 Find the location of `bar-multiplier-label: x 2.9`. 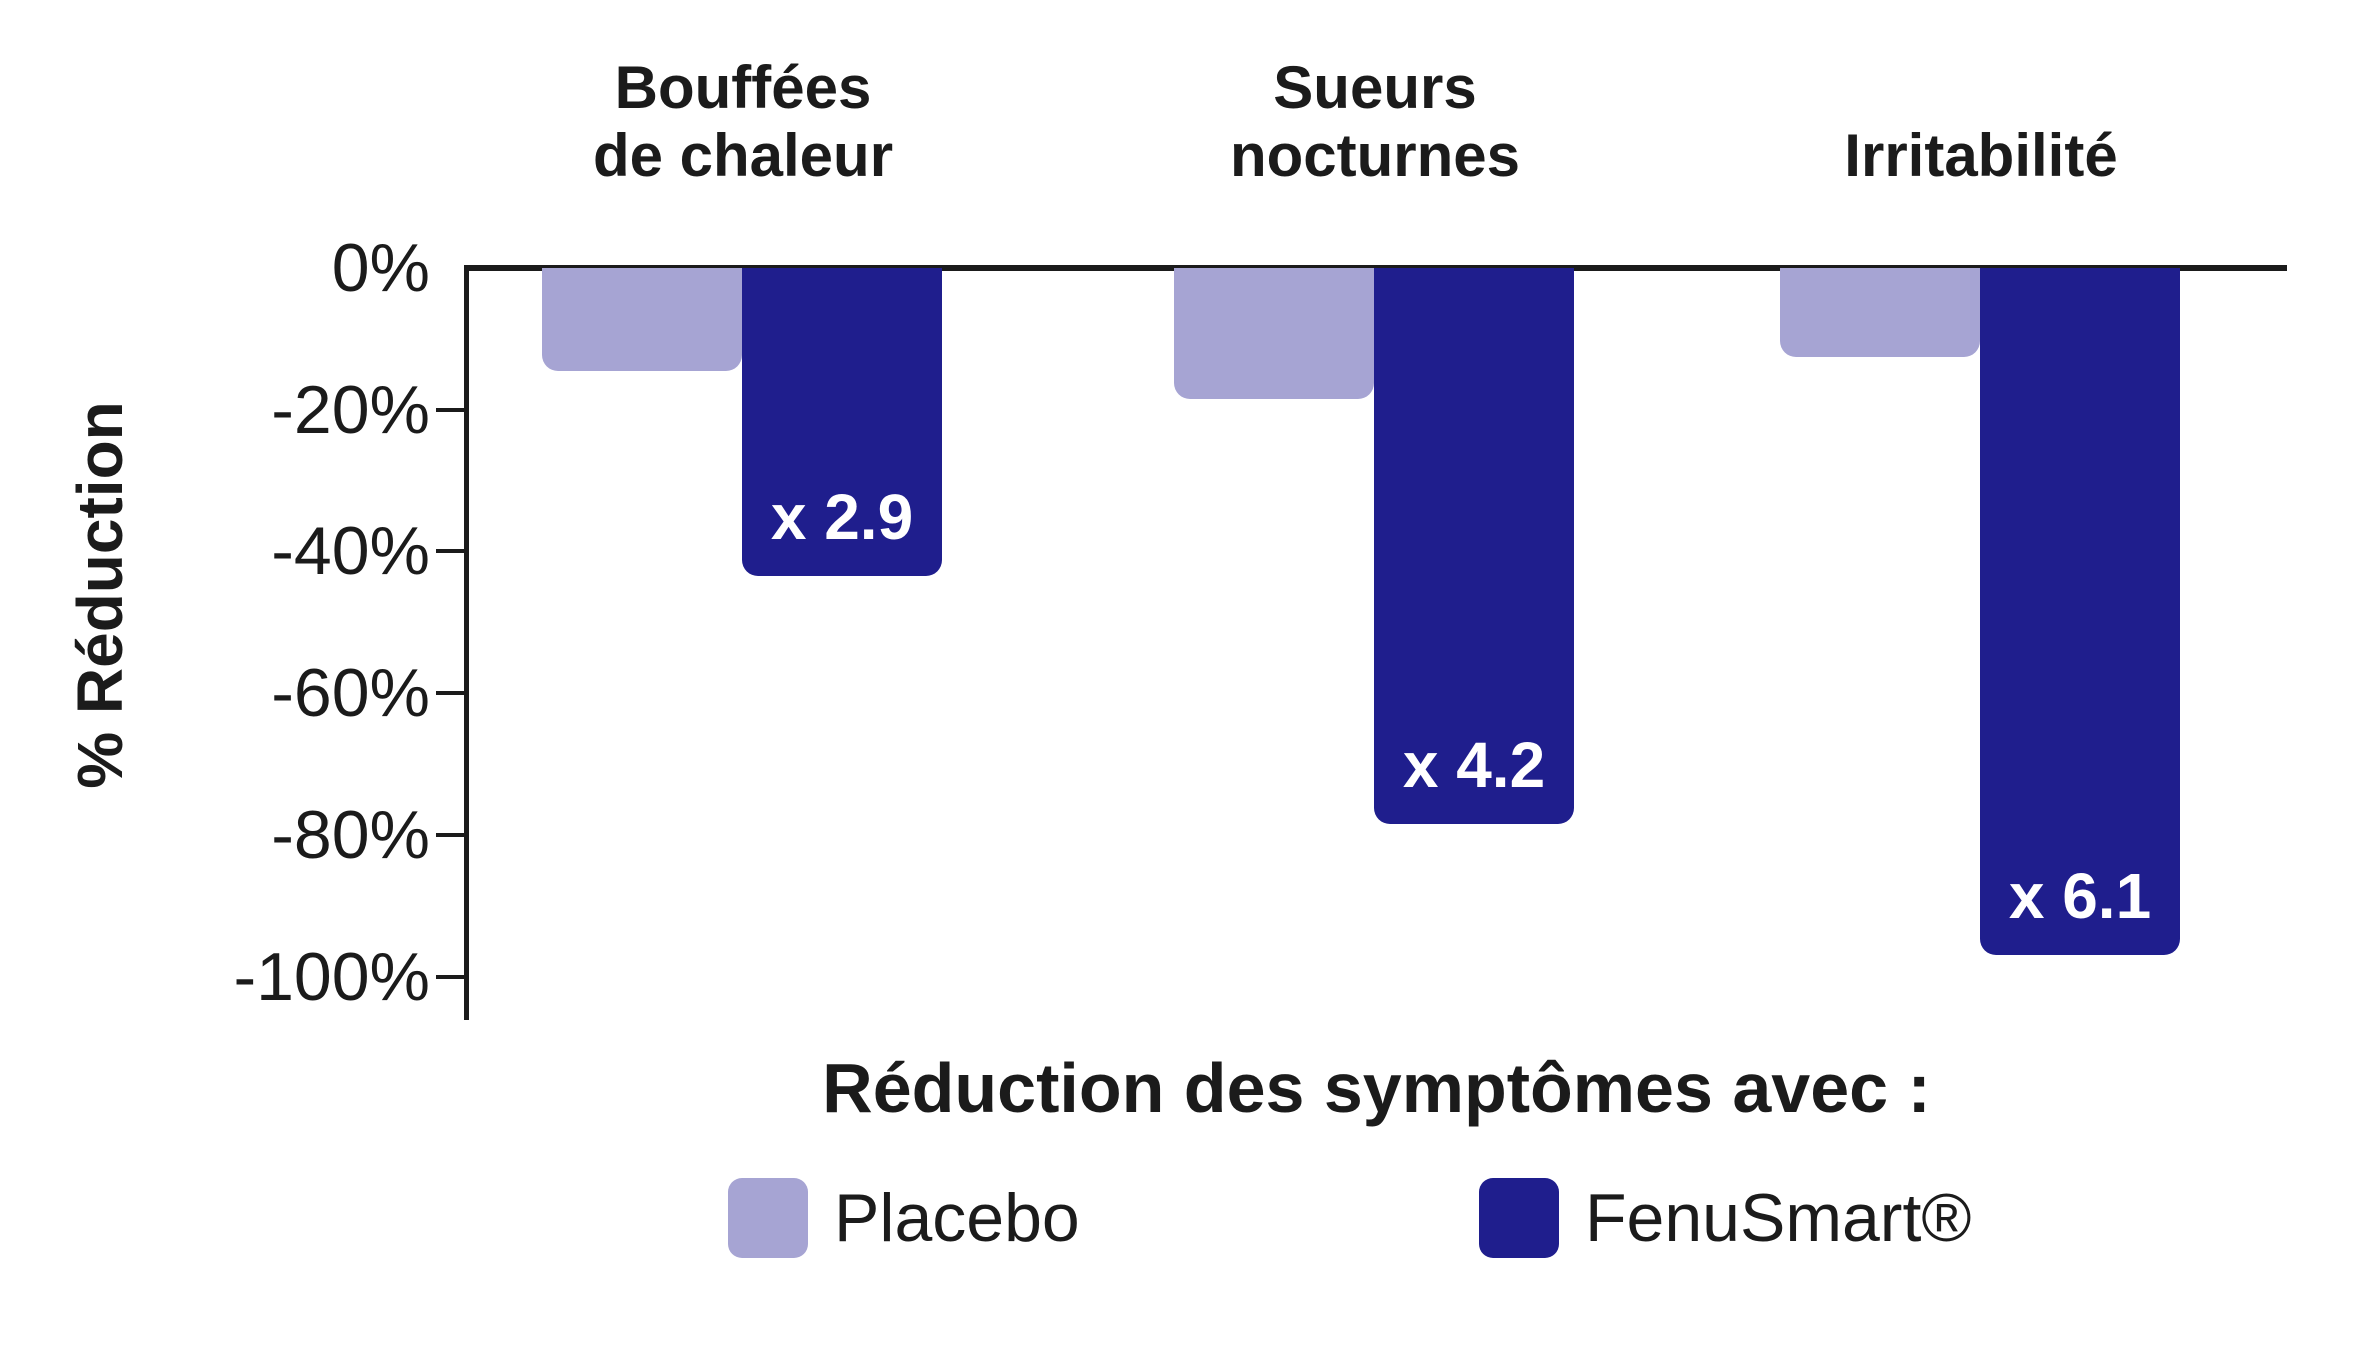

bar-multiplier-label: x 2.9 is located at coordinates (842, 517).